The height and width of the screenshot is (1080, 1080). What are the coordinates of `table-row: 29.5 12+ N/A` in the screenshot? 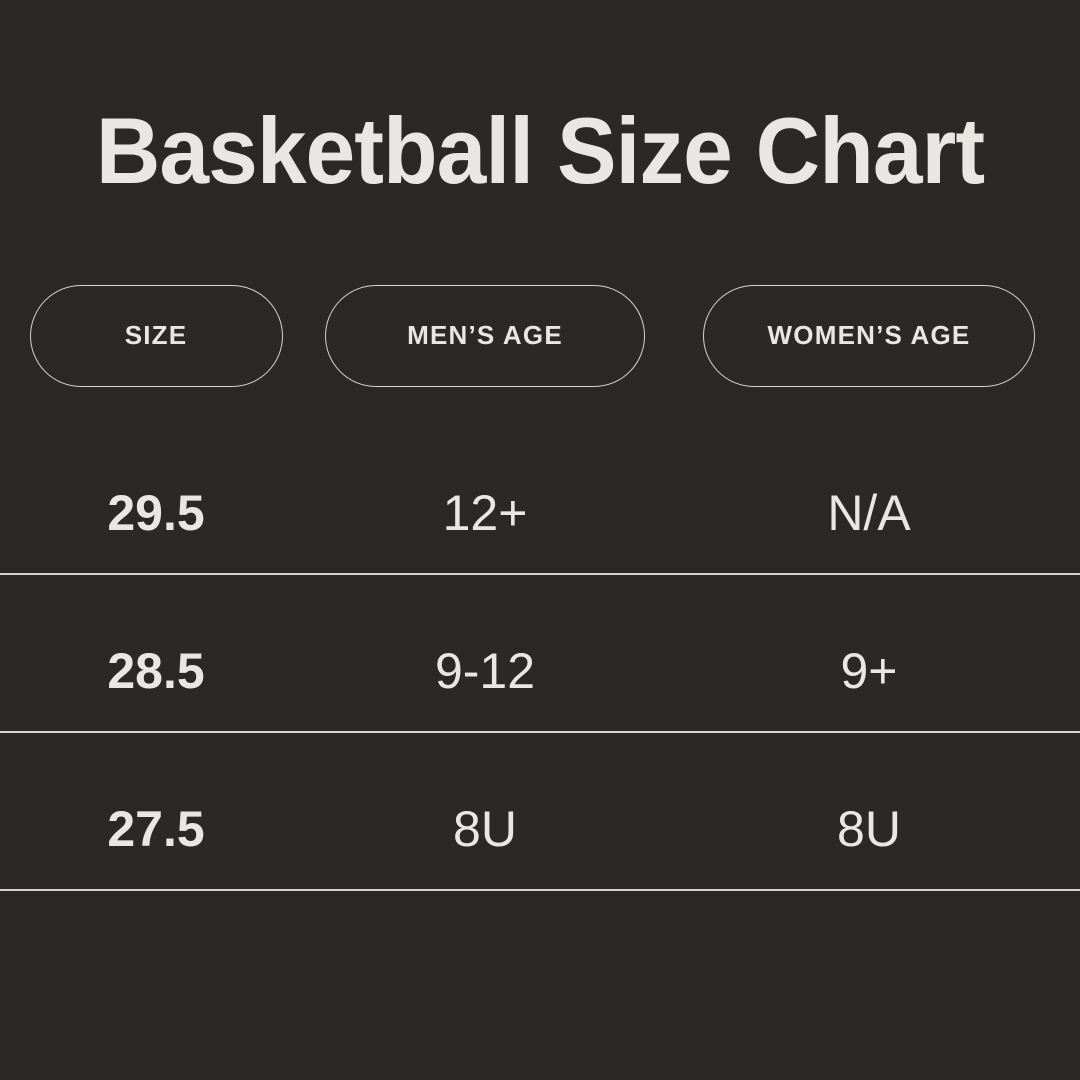 It's located at (540, 496).